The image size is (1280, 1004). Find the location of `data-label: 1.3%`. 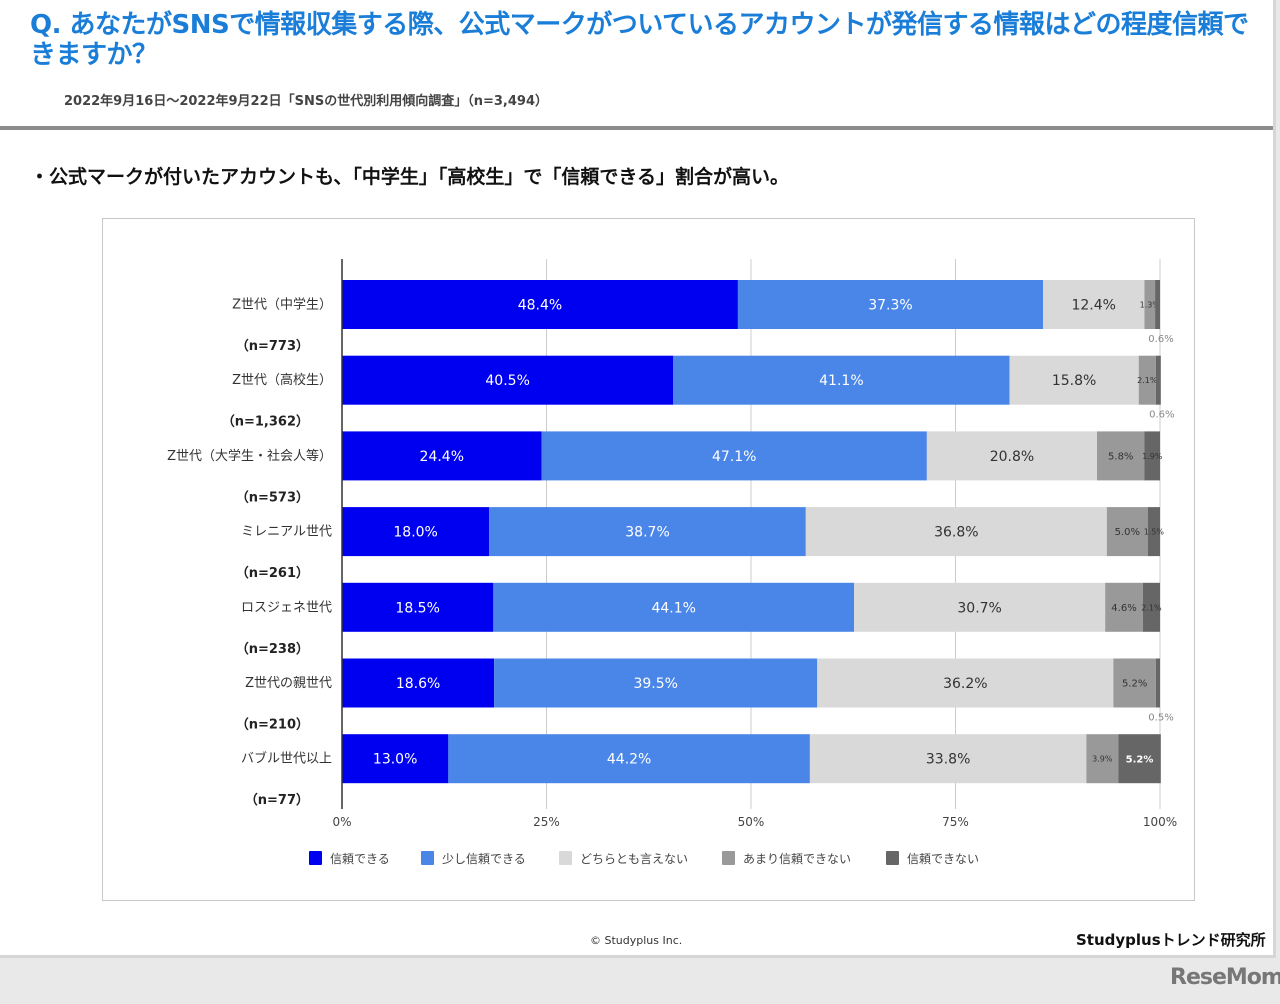

data-label: 1.3% is located at coordinates (1150, 305).